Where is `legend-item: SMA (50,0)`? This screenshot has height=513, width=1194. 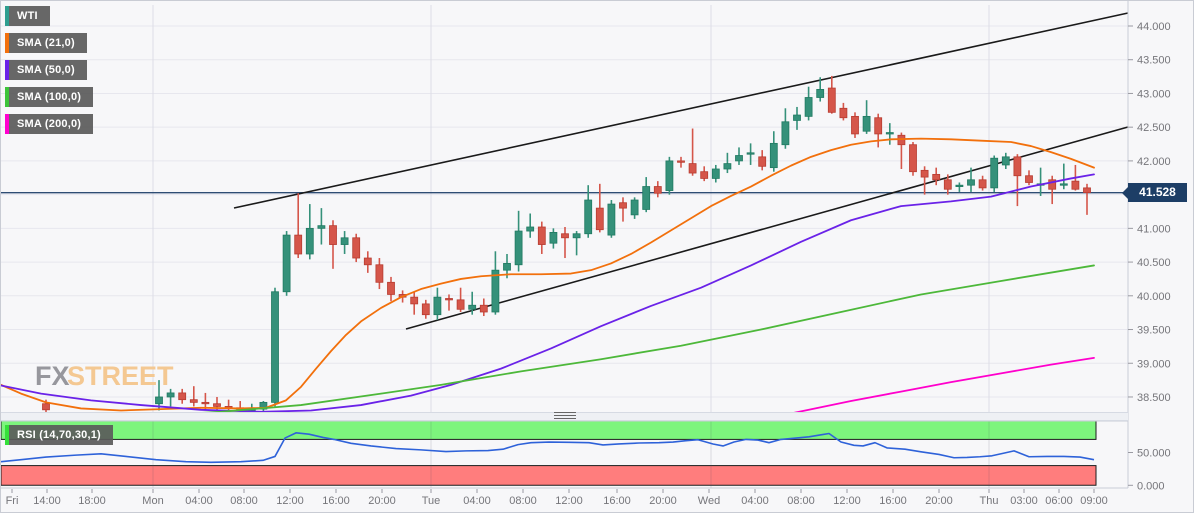
legend-item: SMA (50,0) is located at coordinates (46, 70).